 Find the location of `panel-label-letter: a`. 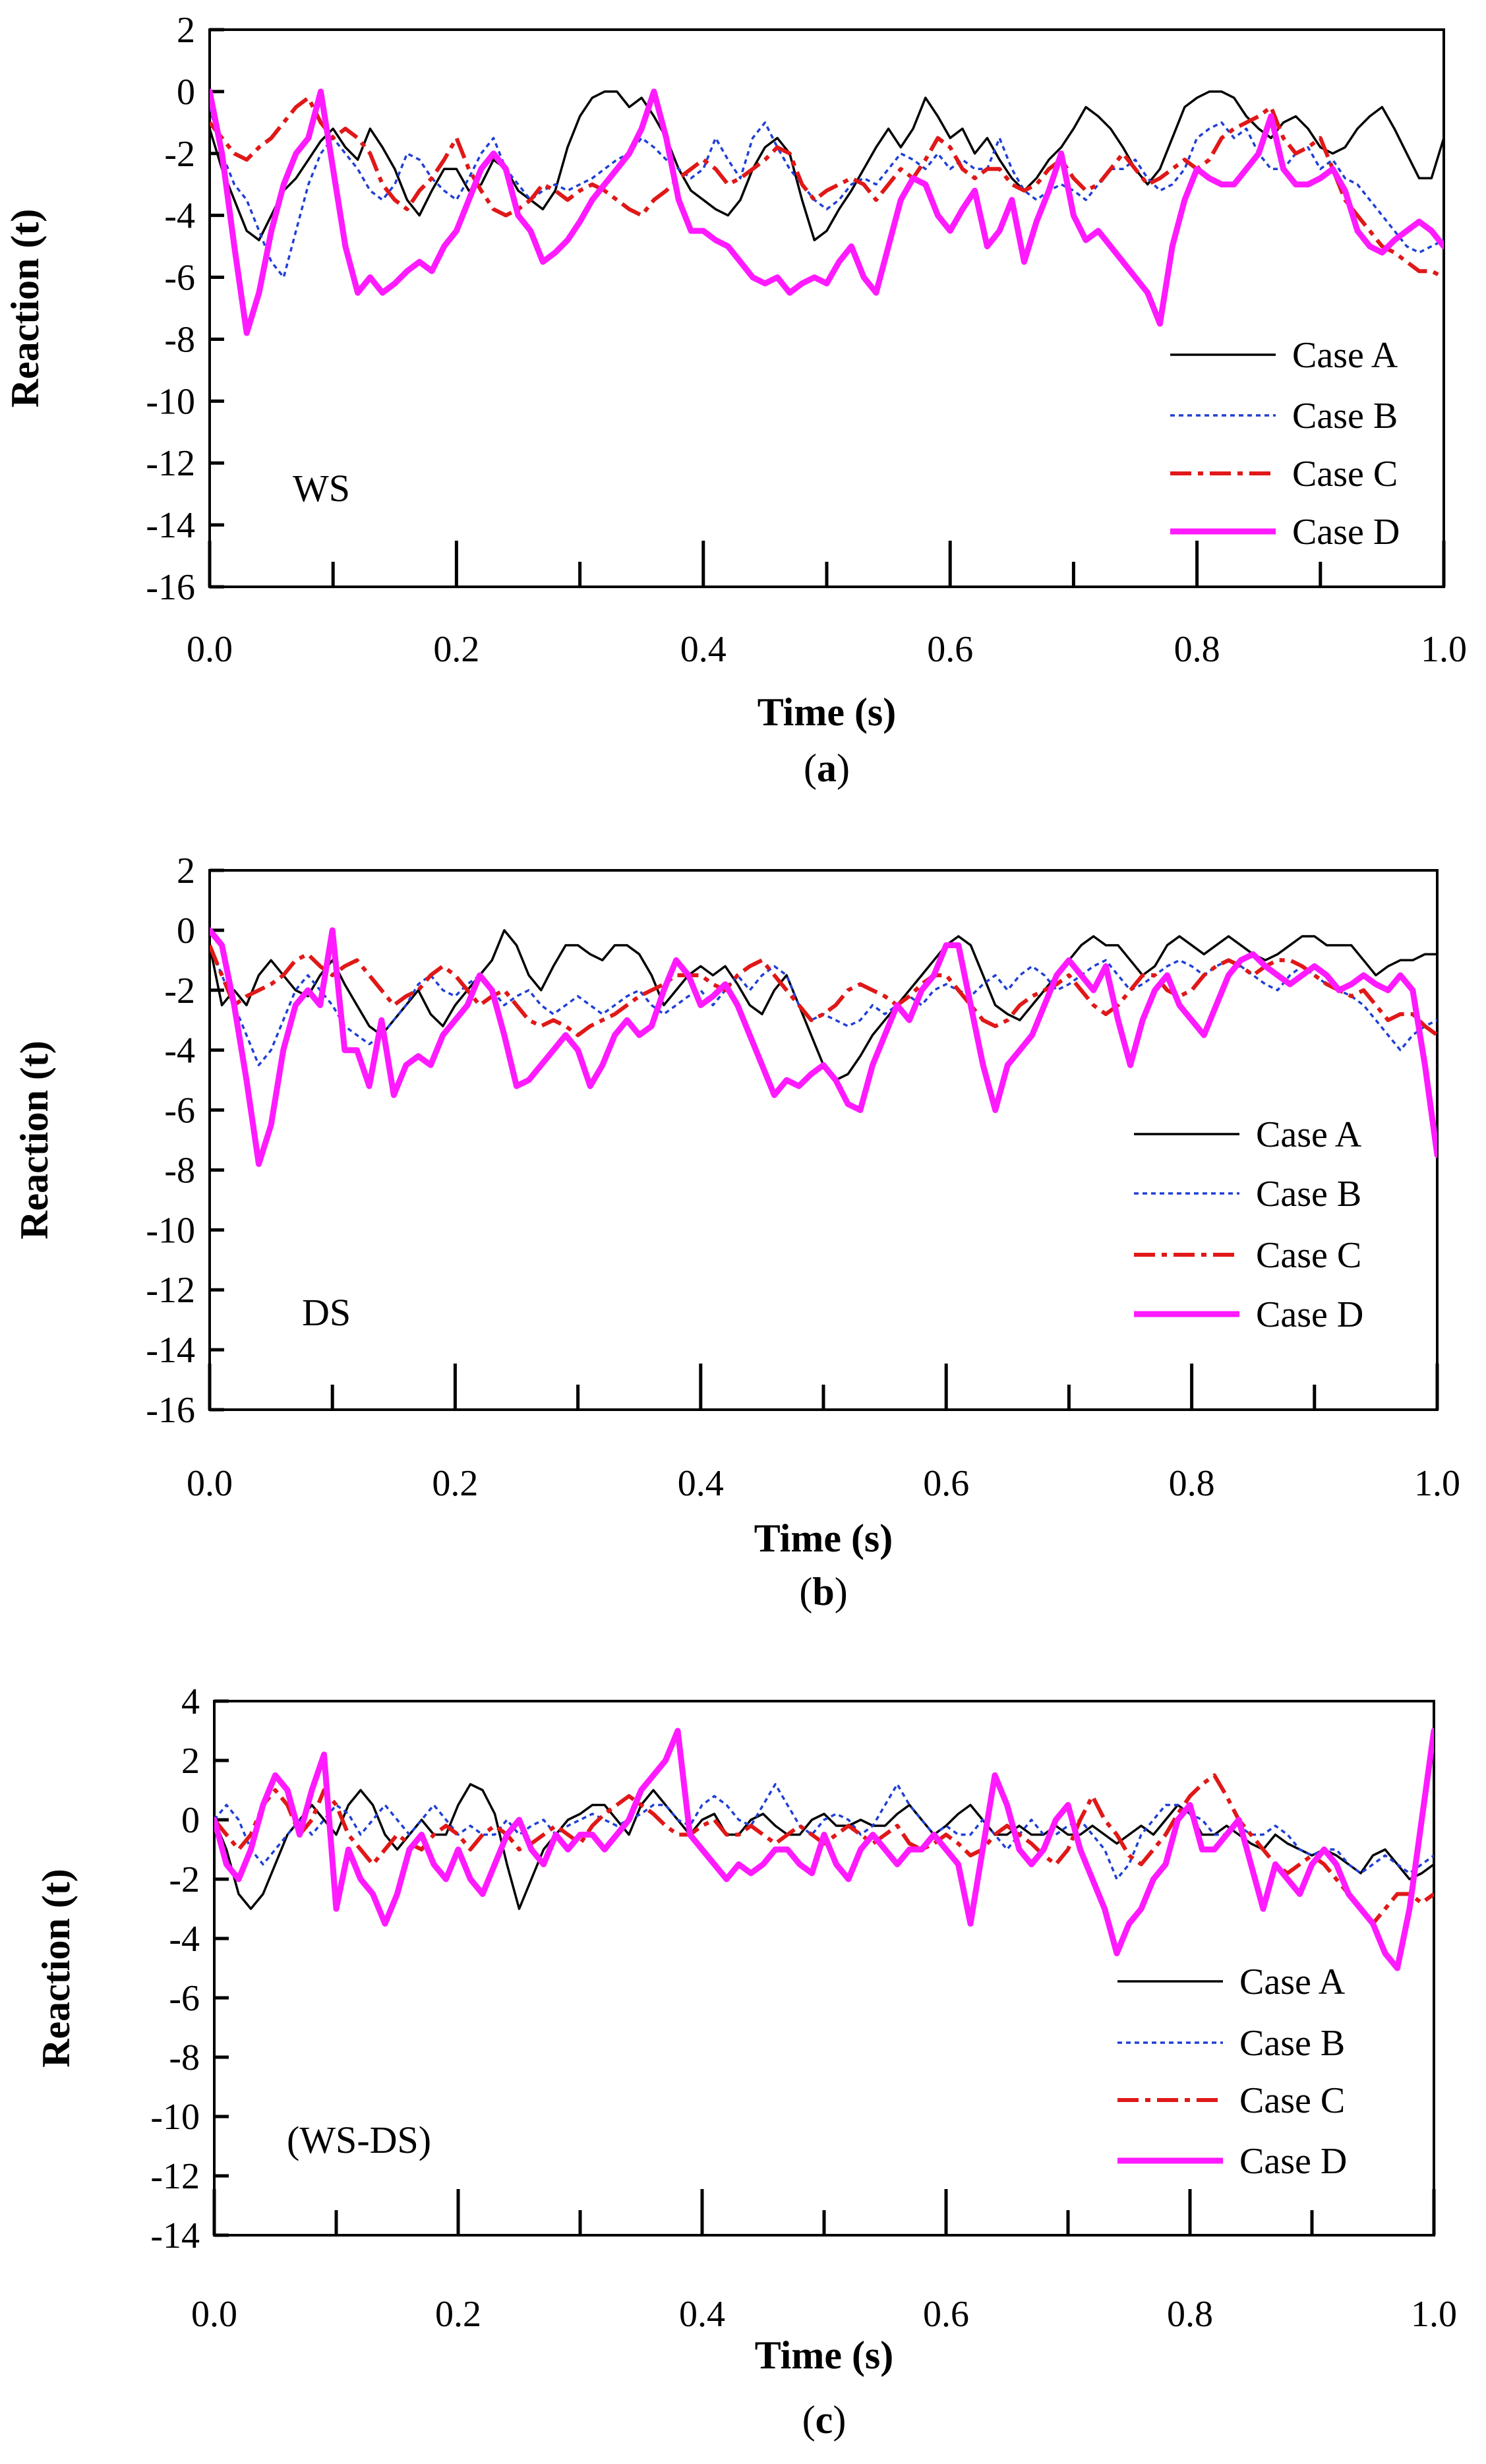

panel-label-letter: a is located at coordinates (827, 768).